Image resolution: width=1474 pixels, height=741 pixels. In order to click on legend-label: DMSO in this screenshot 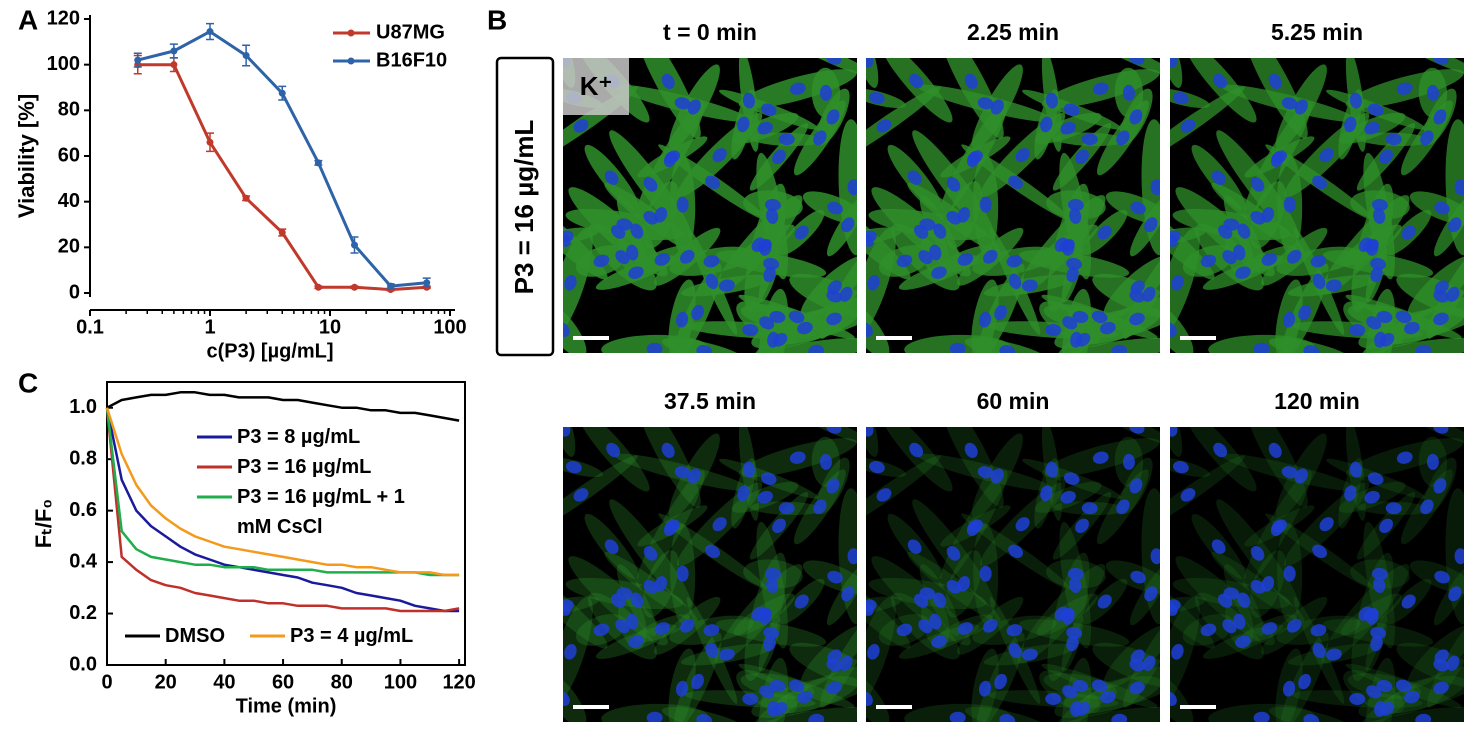, I will do `click(195, 636)`.